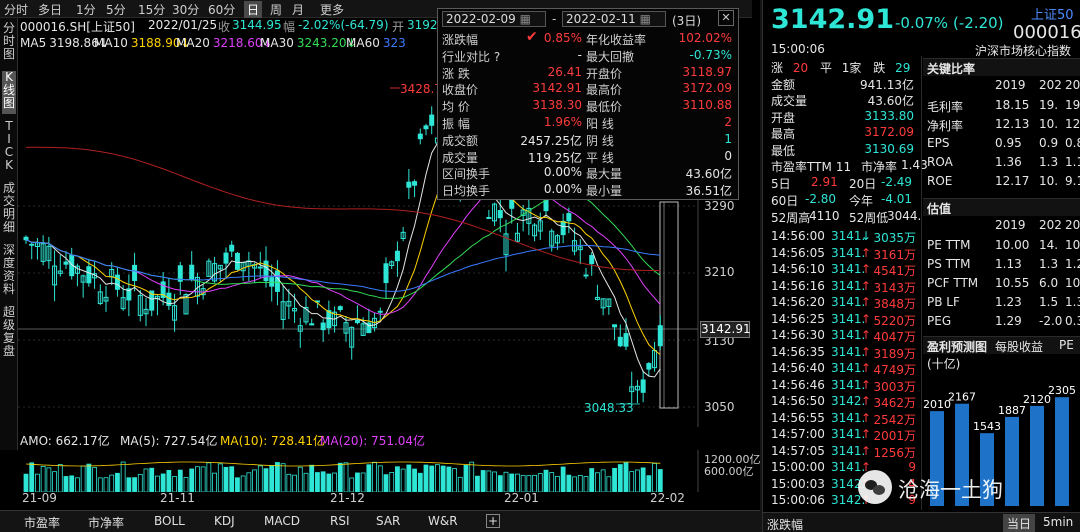 The height and width of the screenshot is (532, 1080). Describe the element at coordinates (659, 39) in the screenshot. I see `stat-row: 年化收益率 102.02%` at that location.